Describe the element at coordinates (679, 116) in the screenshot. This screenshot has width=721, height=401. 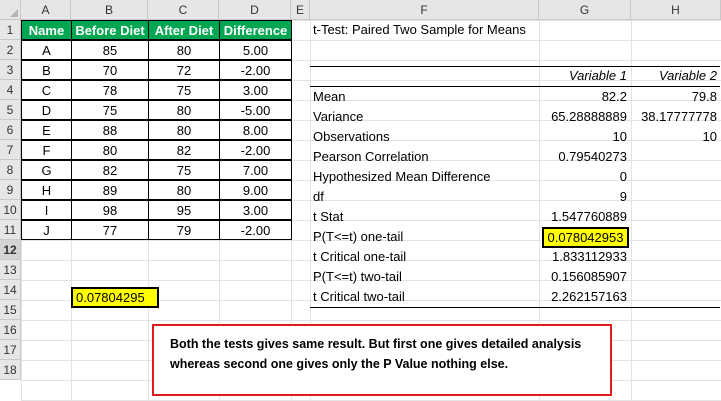
I see `variable-2-value: 38.17777778` at that location.